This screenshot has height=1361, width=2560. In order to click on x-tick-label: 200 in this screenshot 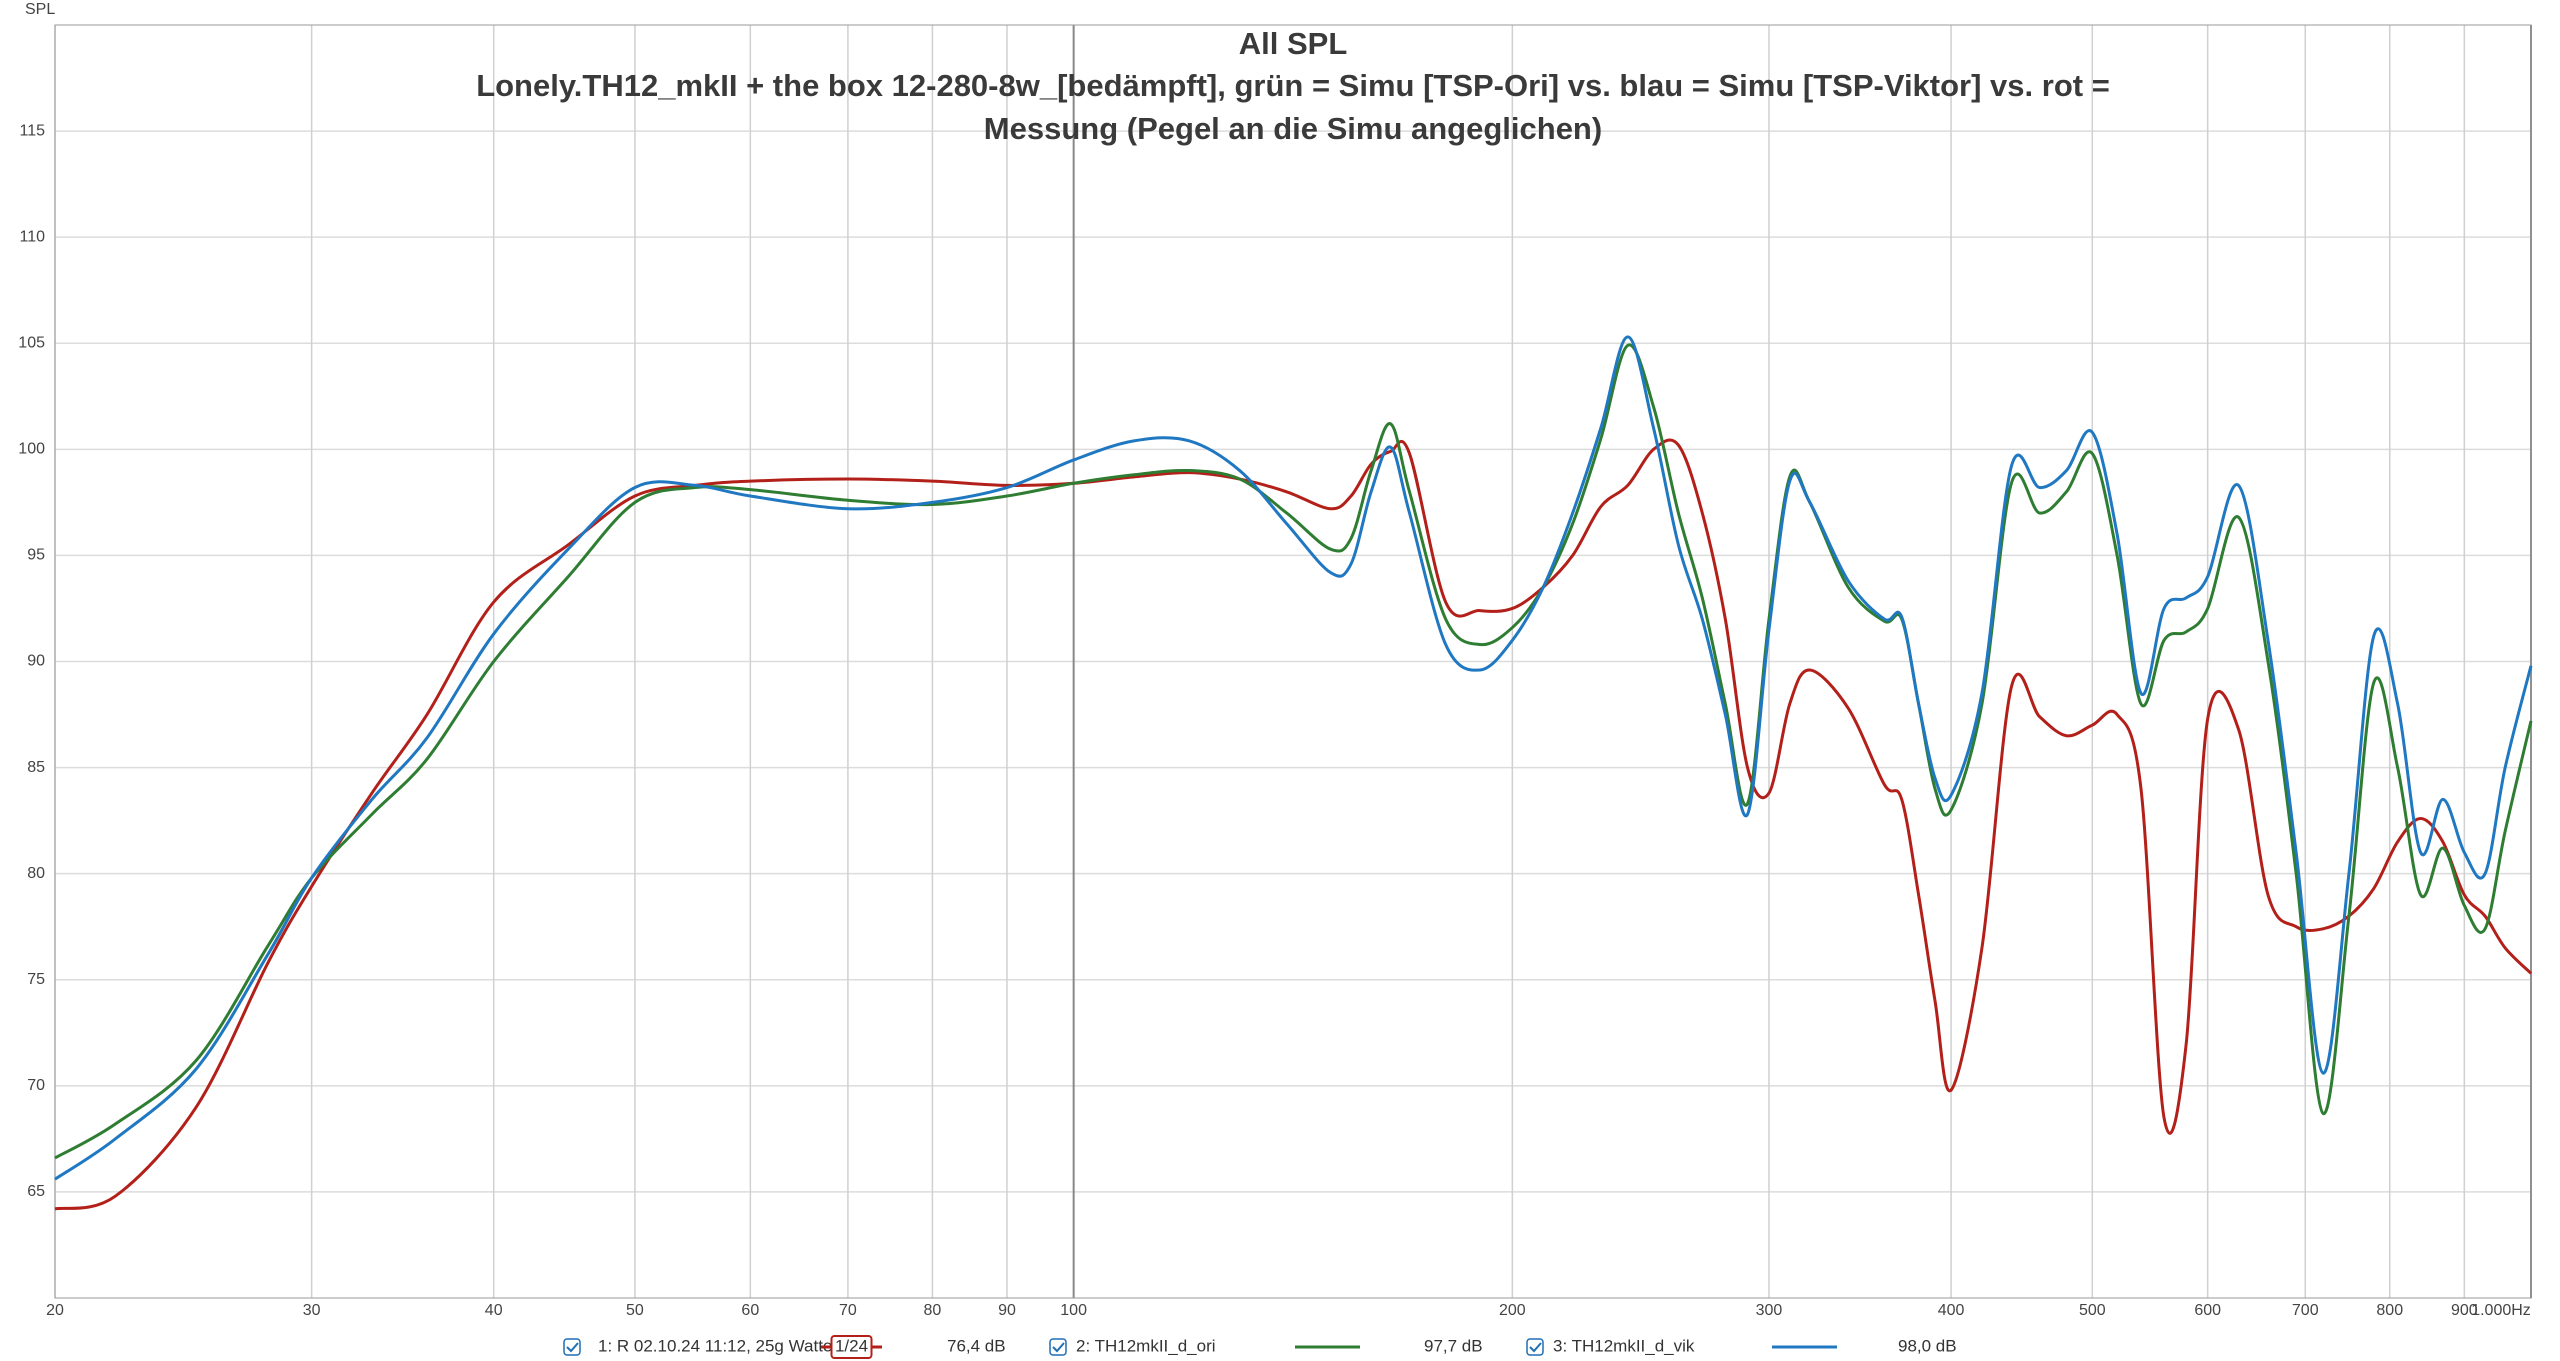, I will do `click(1512, 1310)`.